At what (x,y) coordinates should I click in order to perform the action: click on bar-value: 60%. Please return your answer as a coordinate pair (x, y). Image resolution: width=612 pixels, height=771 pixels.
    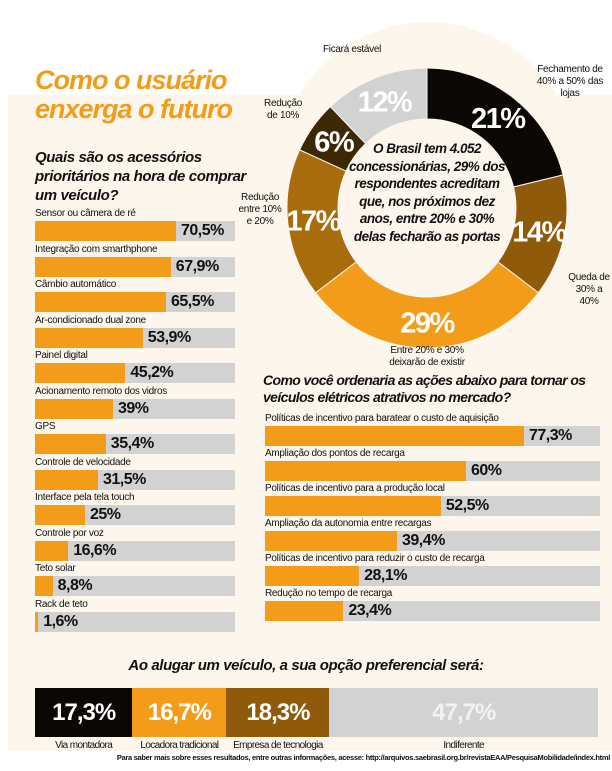
    Looking at the image, I should click on (486, 470).